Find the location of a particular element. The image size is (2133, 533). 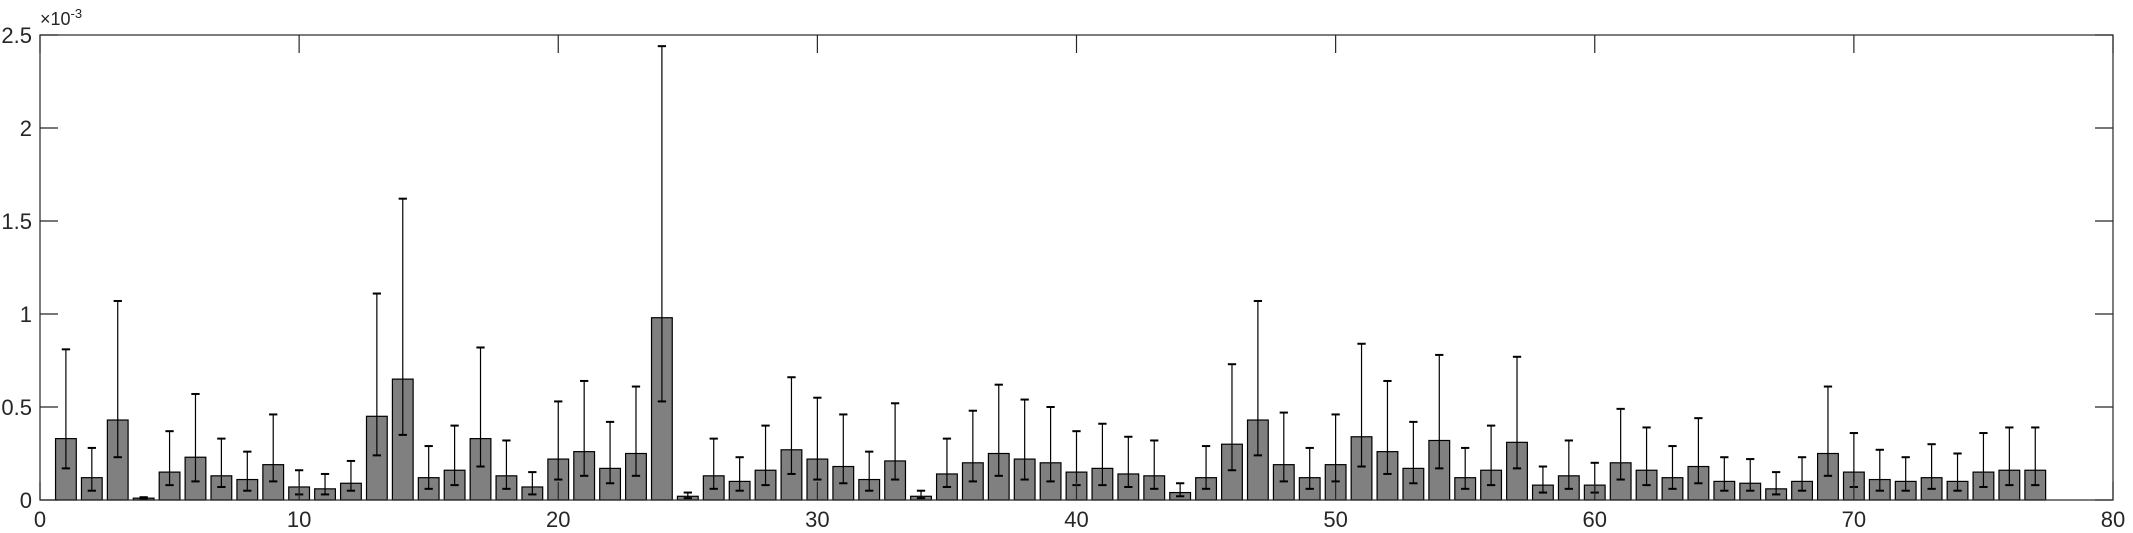

x-tick-label: 70 is located at coordinates (1854, 519).